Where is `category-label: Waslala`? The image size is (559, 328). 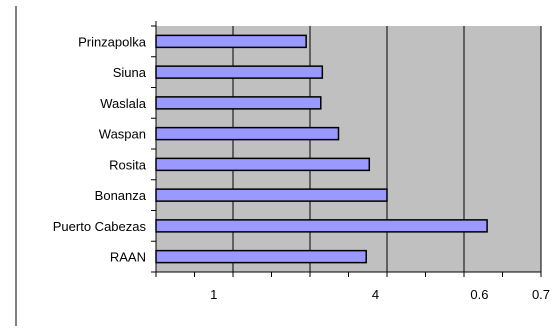 category-label: Waslala is located at coordinates (123, 103).